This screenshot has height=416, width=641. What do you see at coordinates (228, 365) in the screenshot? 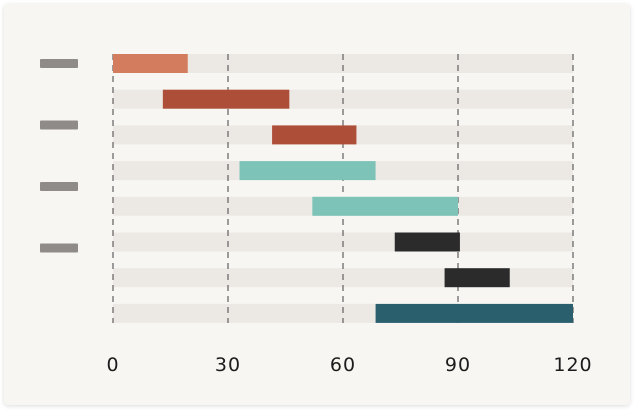
I see `x-tick-label-30: 30` at bounding box center [228, 365].